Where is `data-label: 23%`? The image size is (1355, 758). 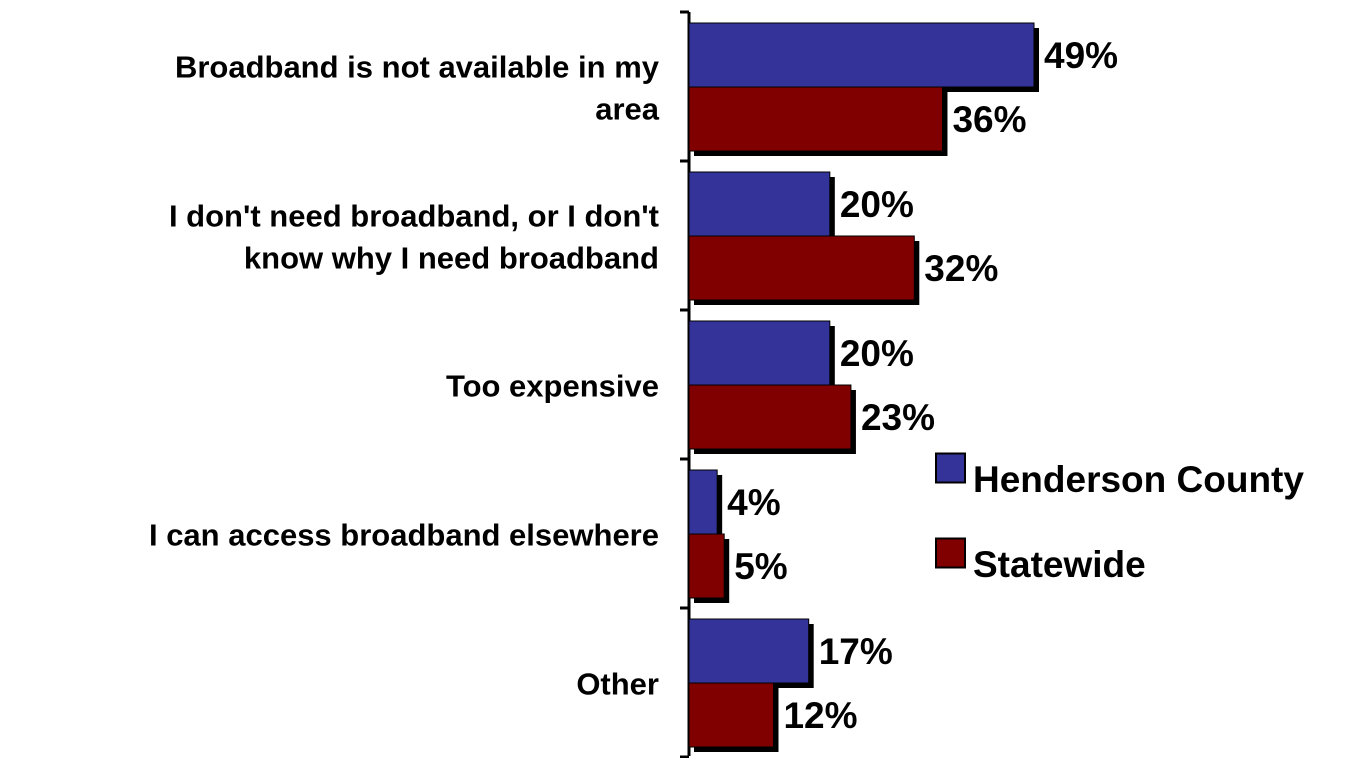
data-label: 23% is located at coordinates (898, 417).